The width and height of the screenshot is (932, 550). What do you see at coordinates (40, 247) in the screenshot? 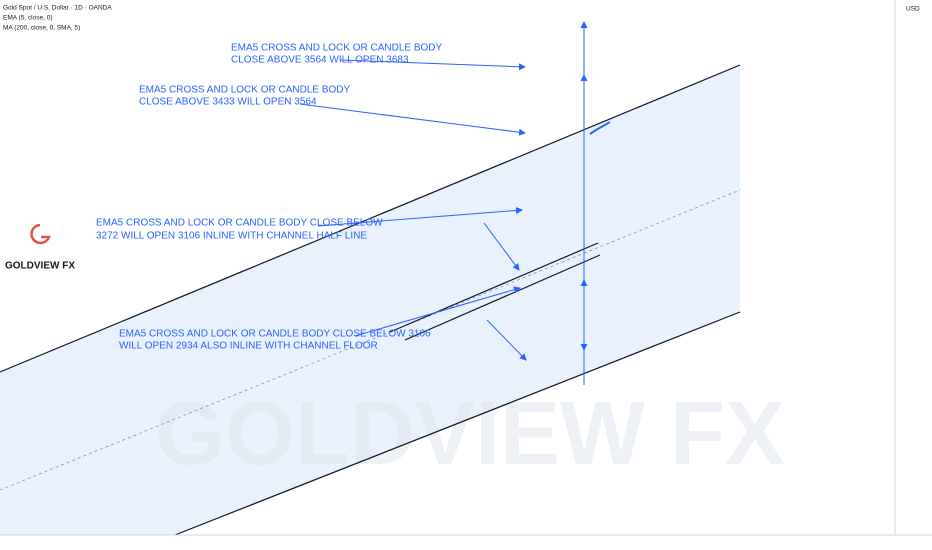
I see `logo: GOLDVIEW FX` at bounding box center [40, 247].